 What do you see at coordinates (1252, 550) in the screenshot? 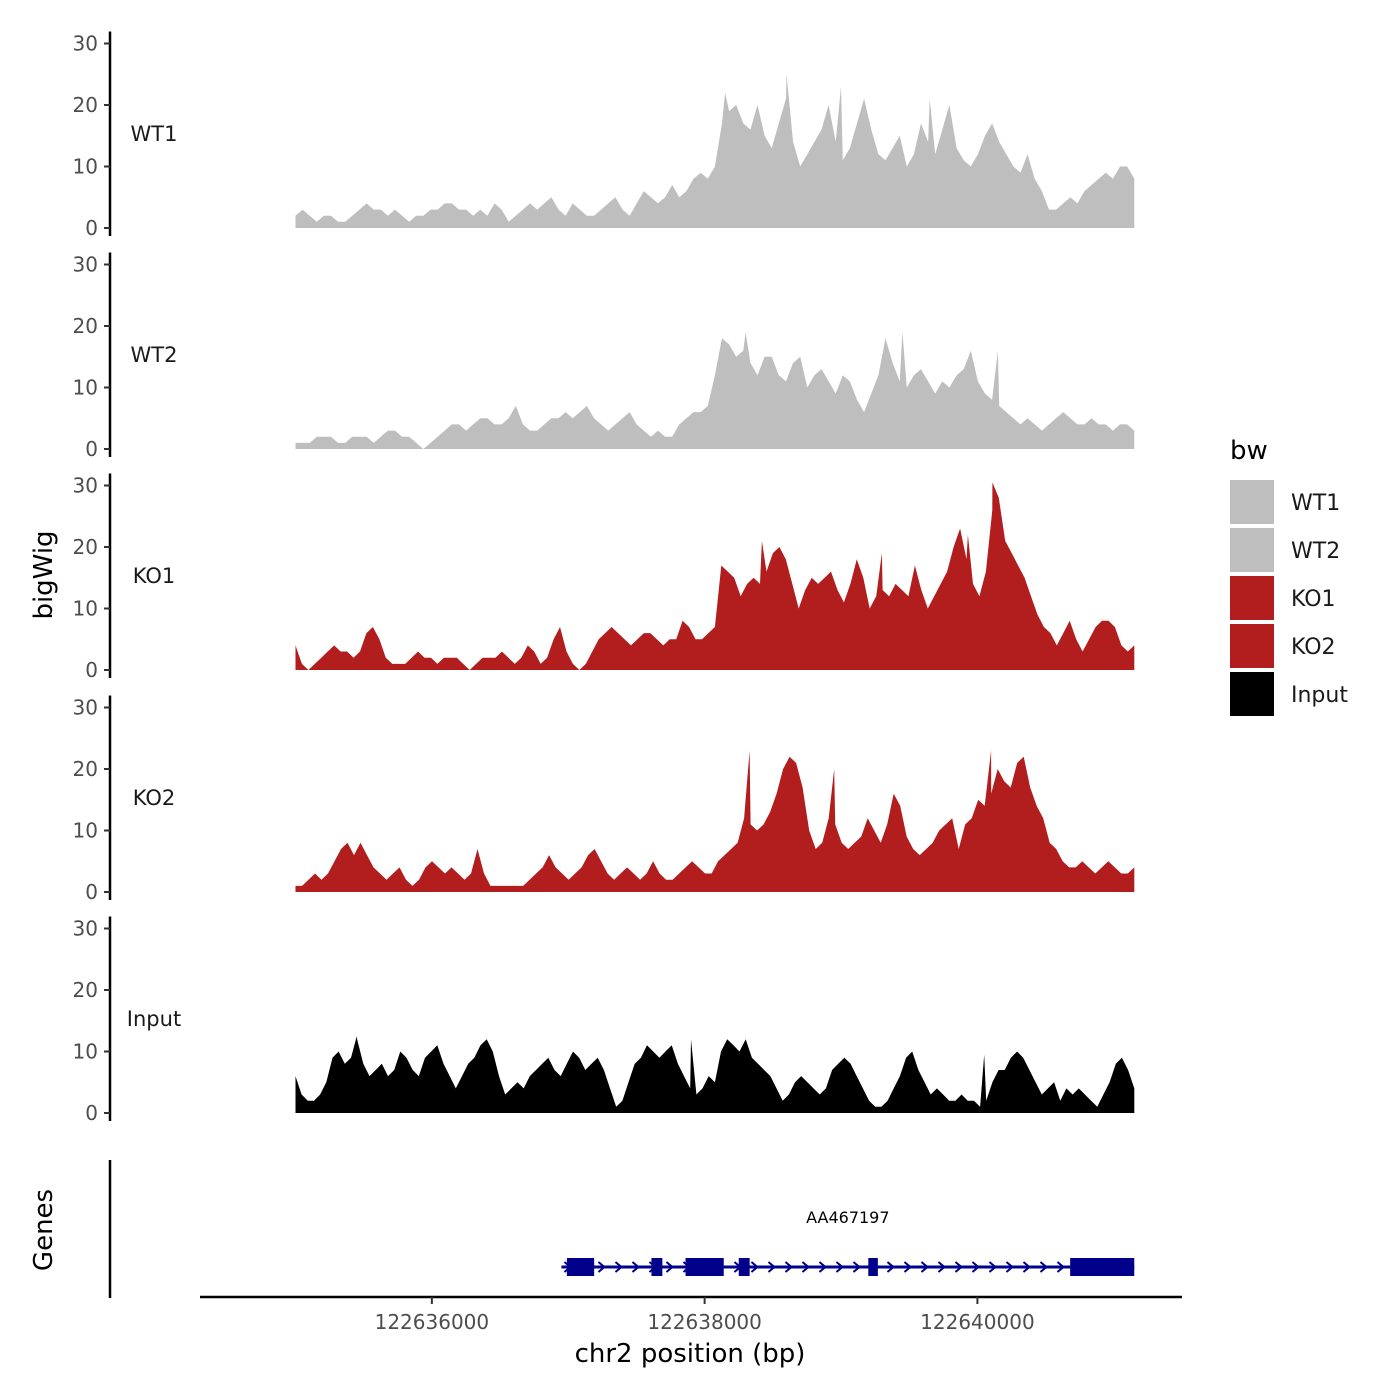
I see `legend-swatch-wt2` at bounding box center [1252, 550].